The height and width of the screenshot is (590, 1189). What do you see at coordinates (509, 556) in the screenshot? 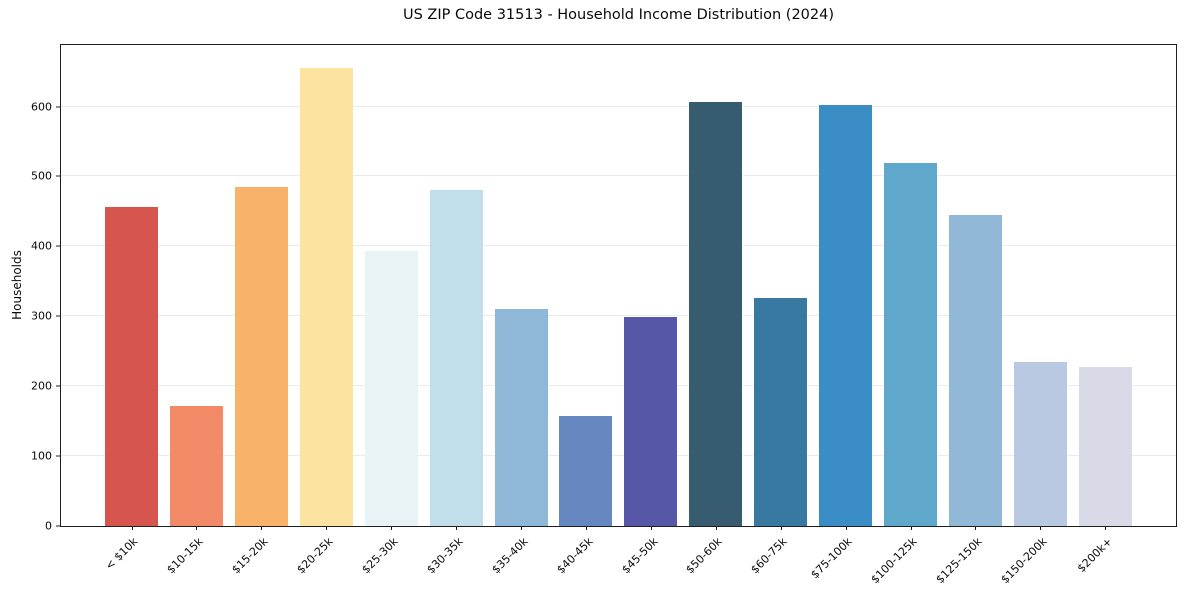
I see `x-tick-label: $35-40k` at bounding box center [509, 556].